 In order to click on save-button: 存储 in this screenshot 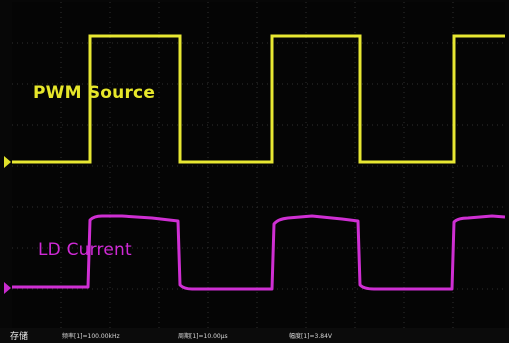, I will do `click(19, 337)`.